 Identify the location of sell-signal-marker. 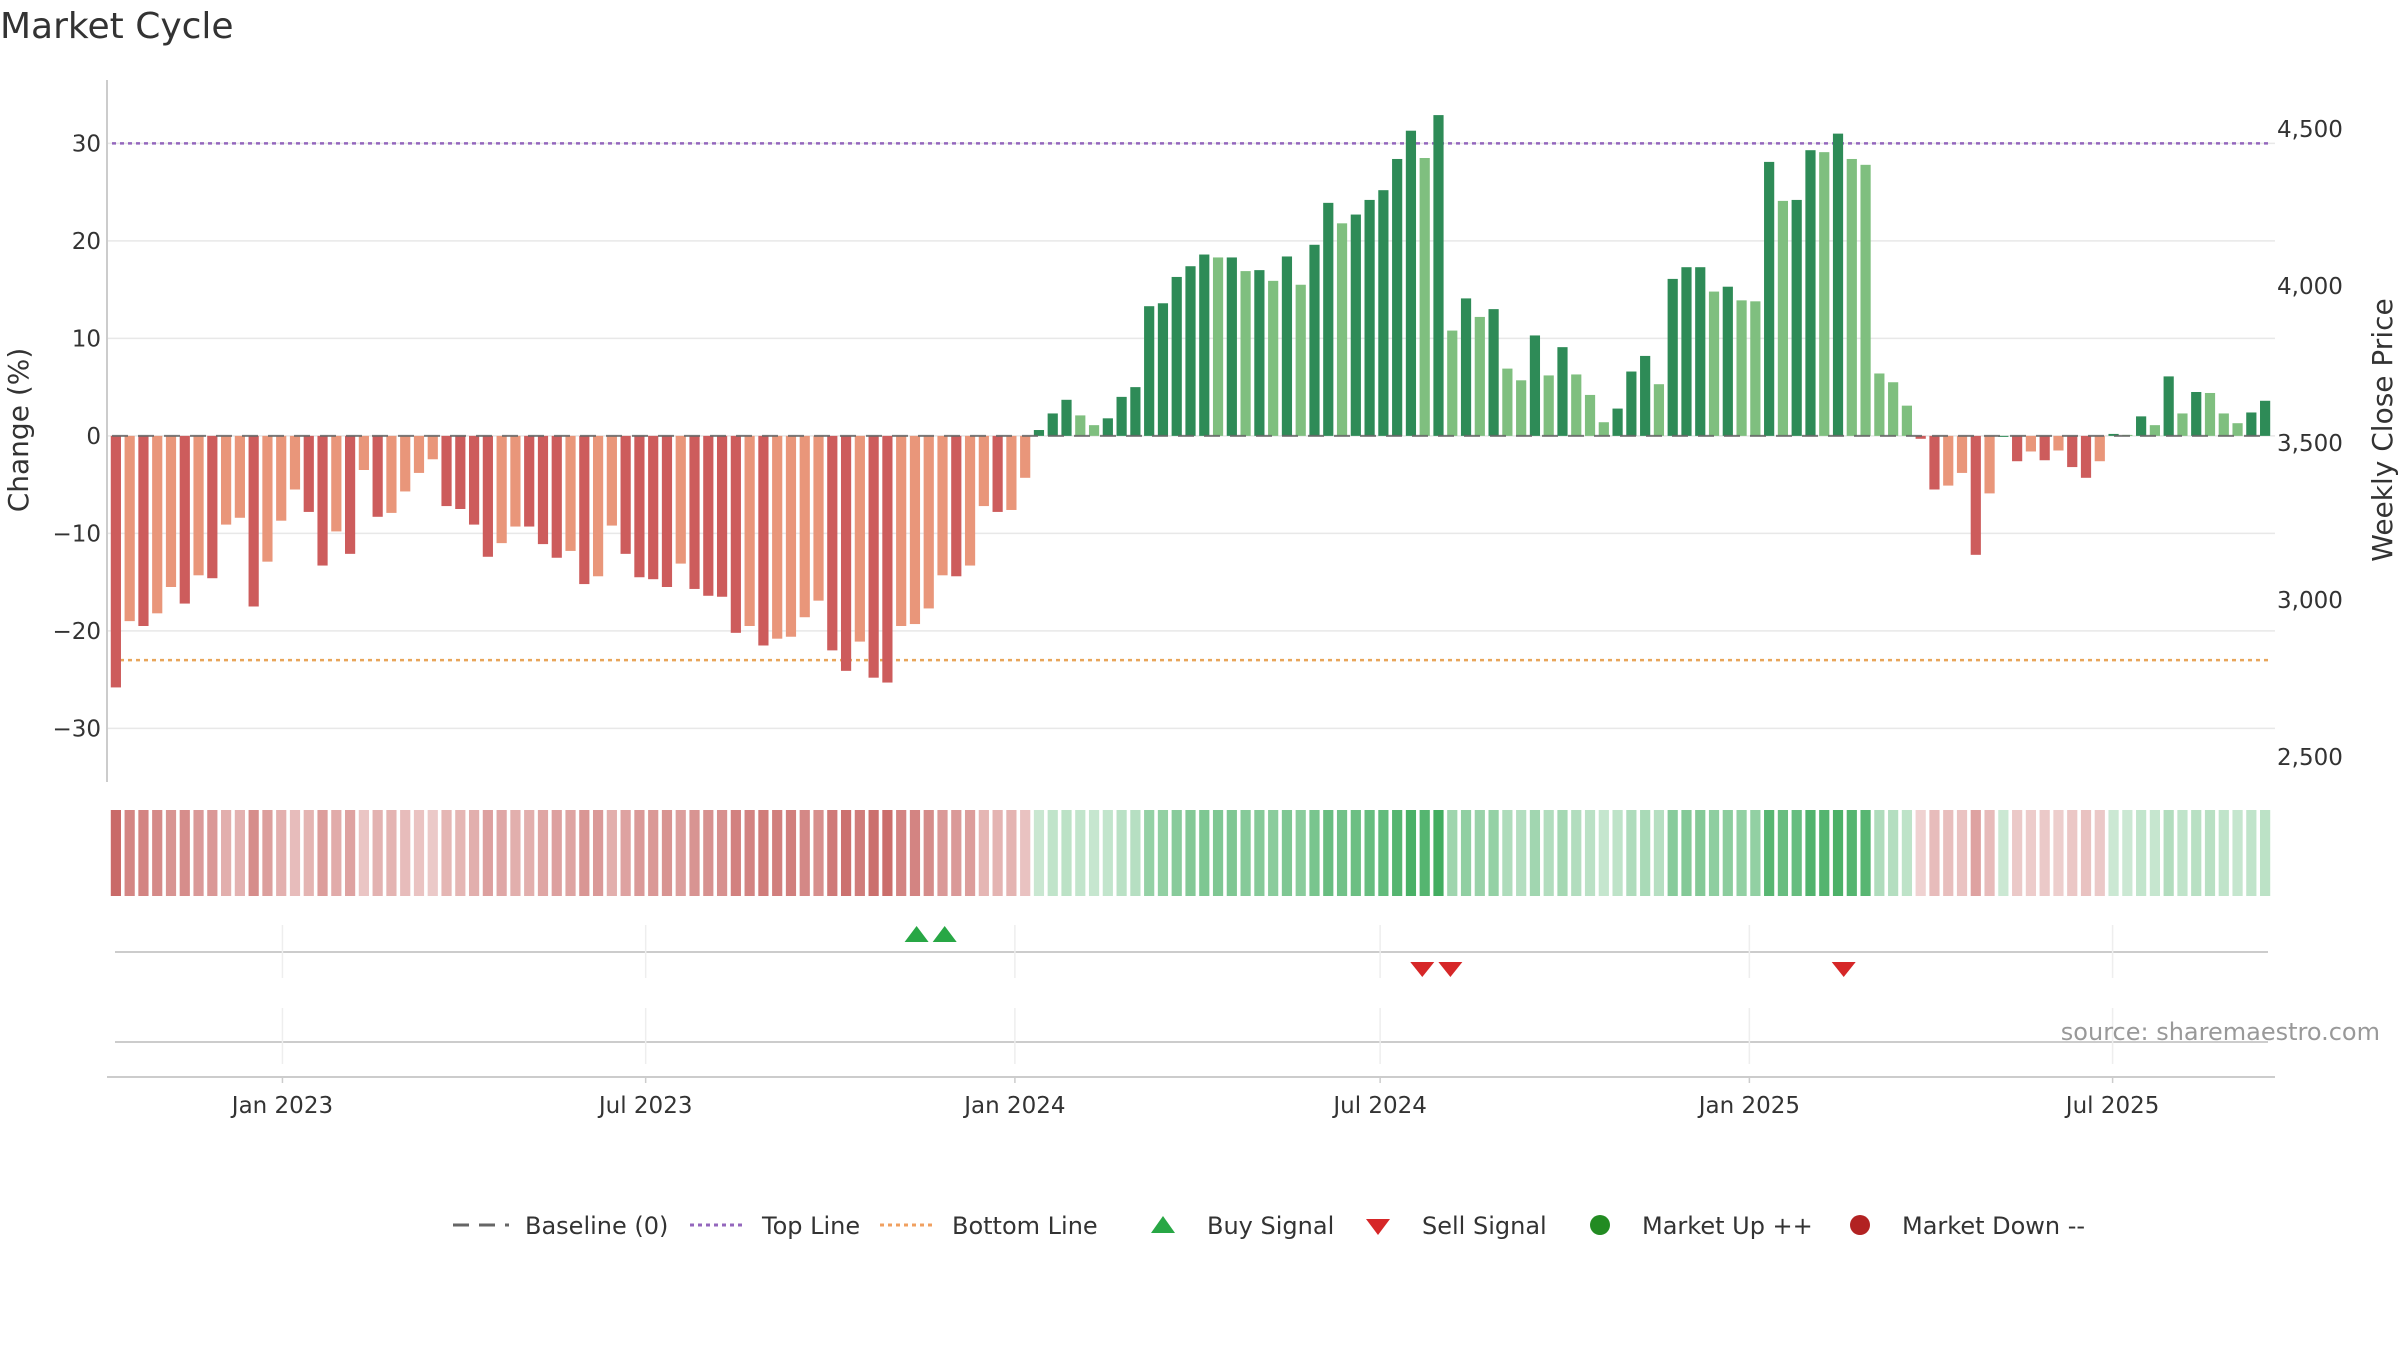
(1843, 969).